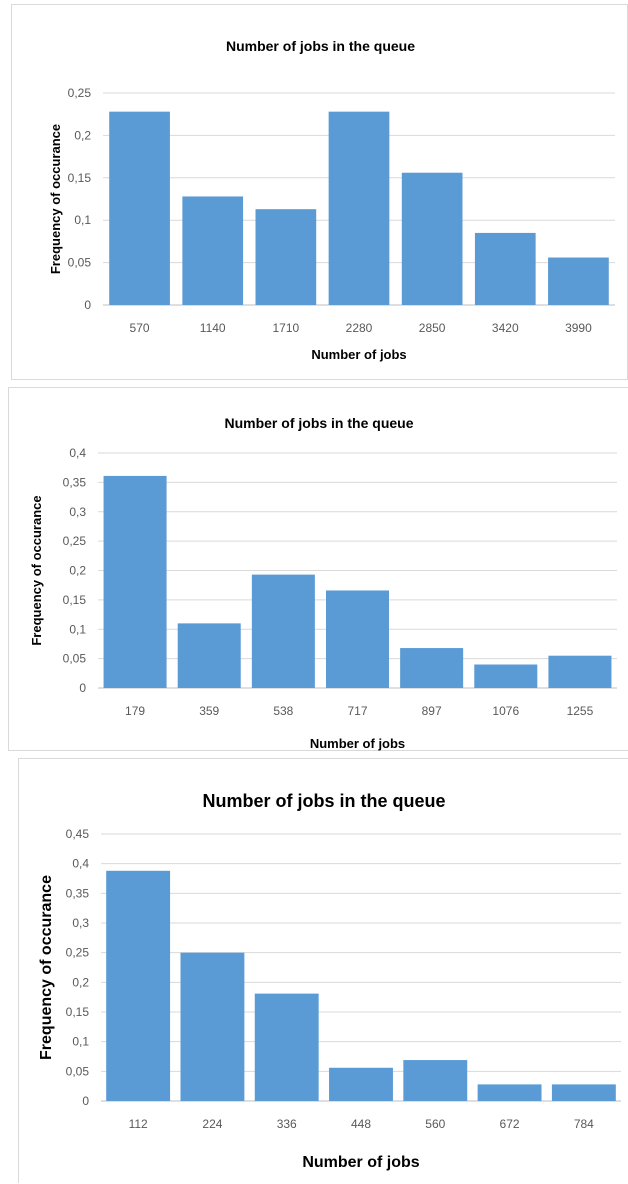 Image resolution: width=628 pixels, height=1184 pixels. What do you see at coordinates (209, 711) in the screenshot?
I see `x-tick-label: 359` at bounding box center [209, 711].